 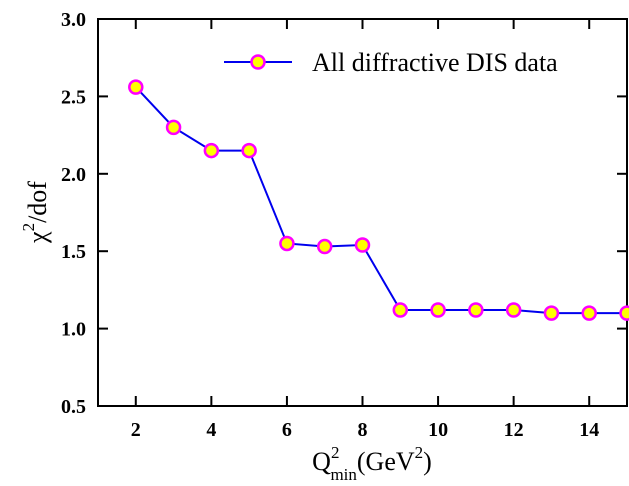 I want to click on x-tick-label: 6, so click(x=287, y=430).